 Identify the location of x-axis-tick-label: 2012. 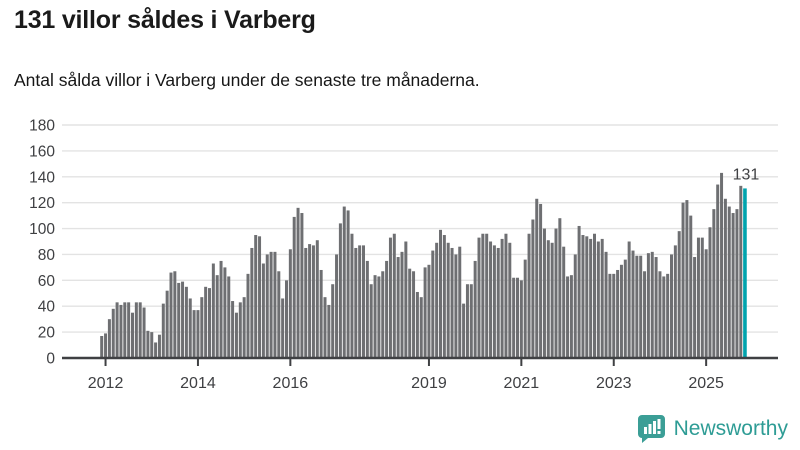
(106, 383).